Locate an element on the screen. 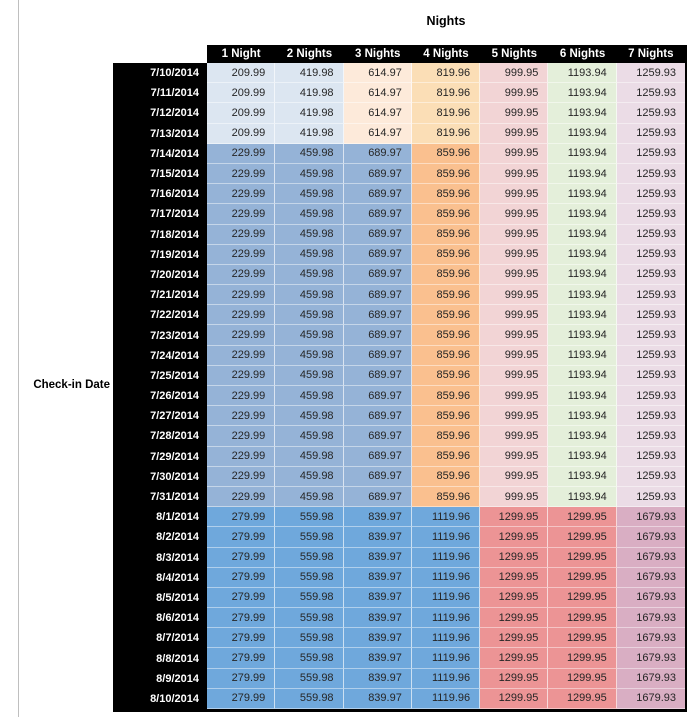 This screenshot has height=717, width=688. row-date: 7/20/2014 is located at coordinates (160, 275).